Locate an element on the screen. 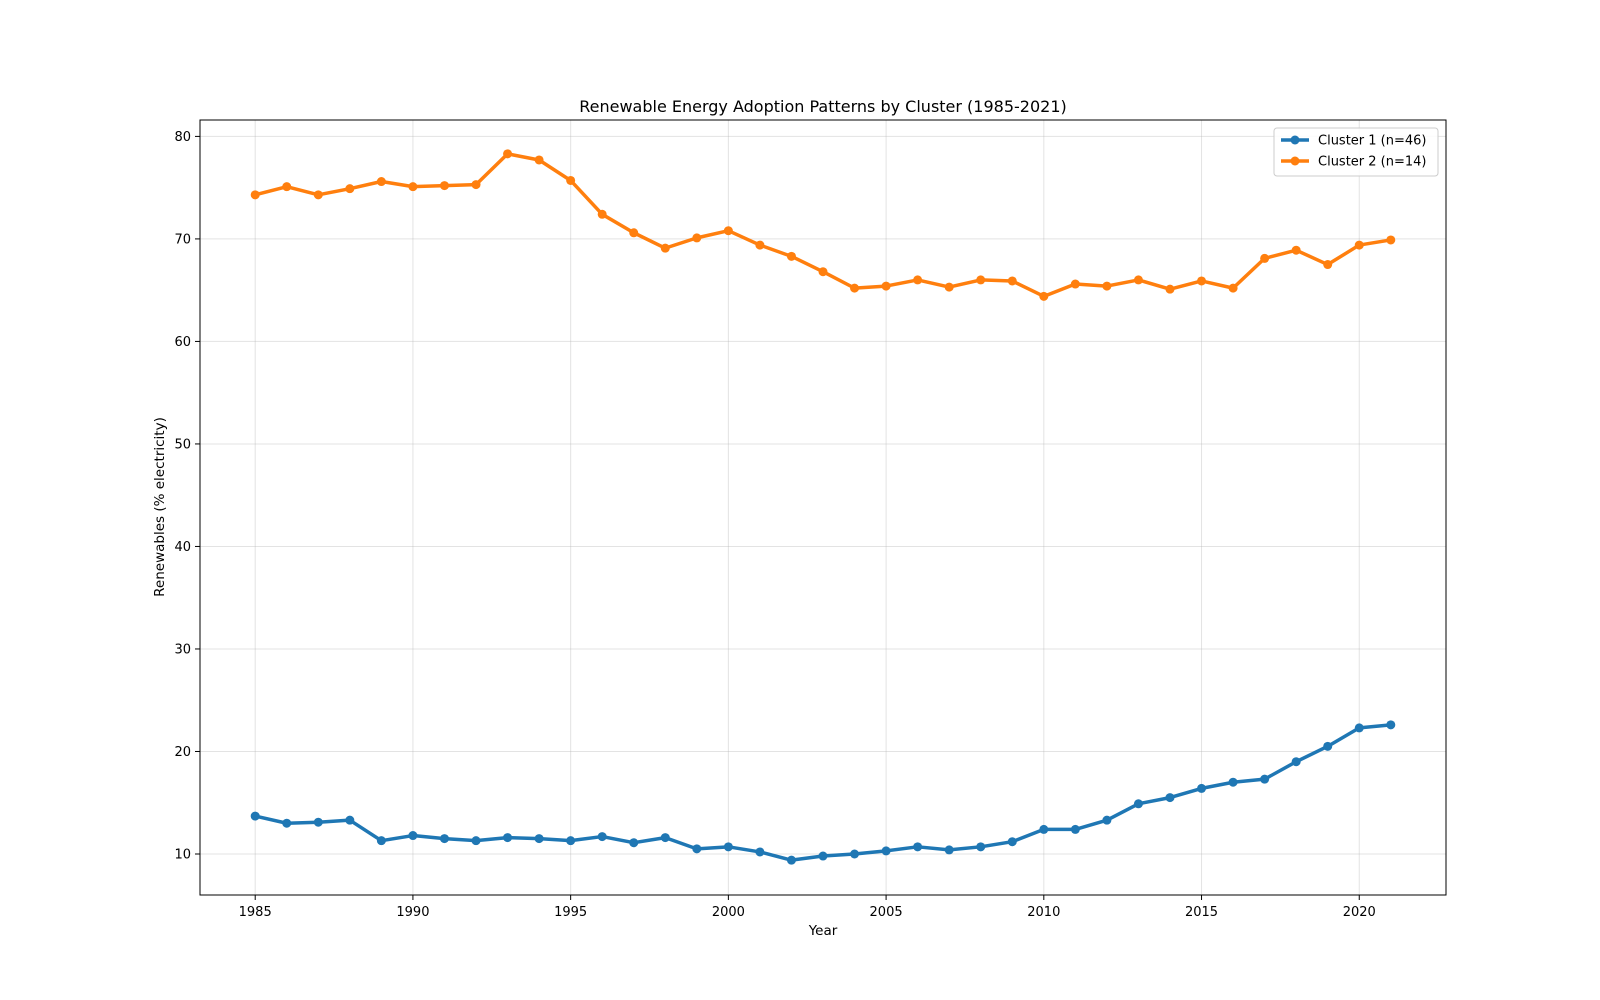  y-tick-label: 40 is located at coordinates (182, 547).